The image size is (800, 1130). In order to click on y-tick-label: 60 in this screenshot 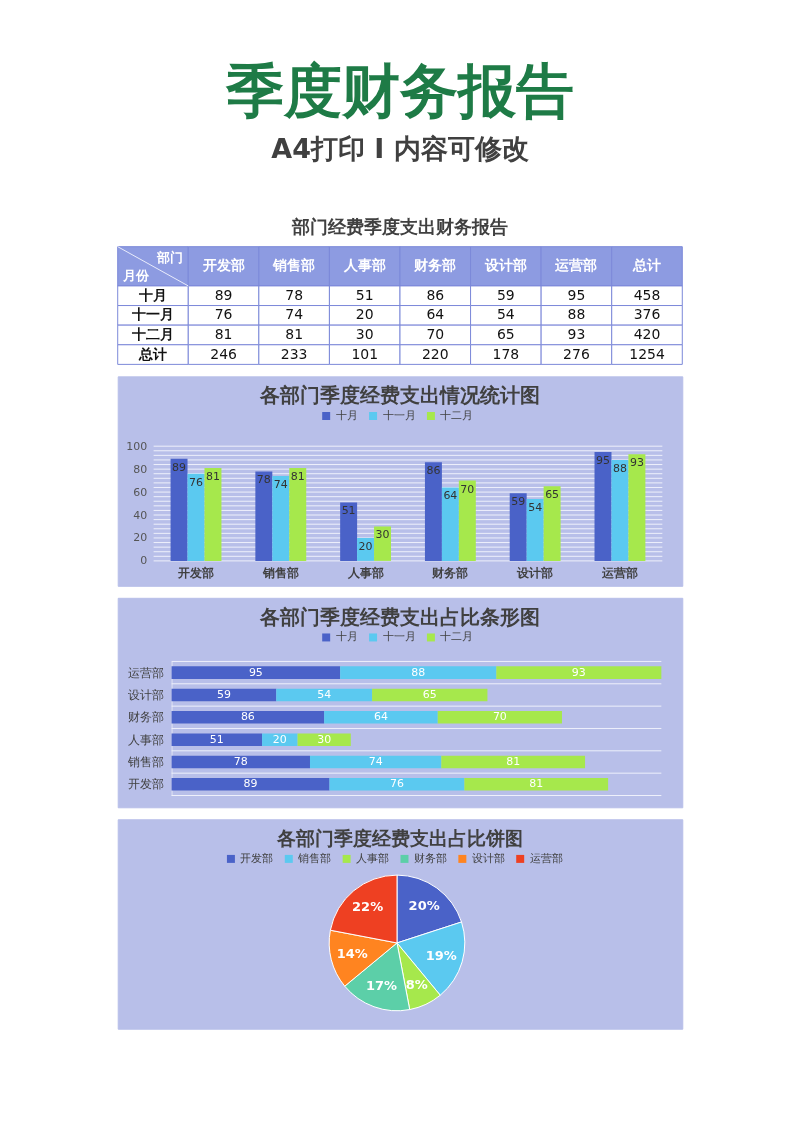, I will do `click(140, 492)`.